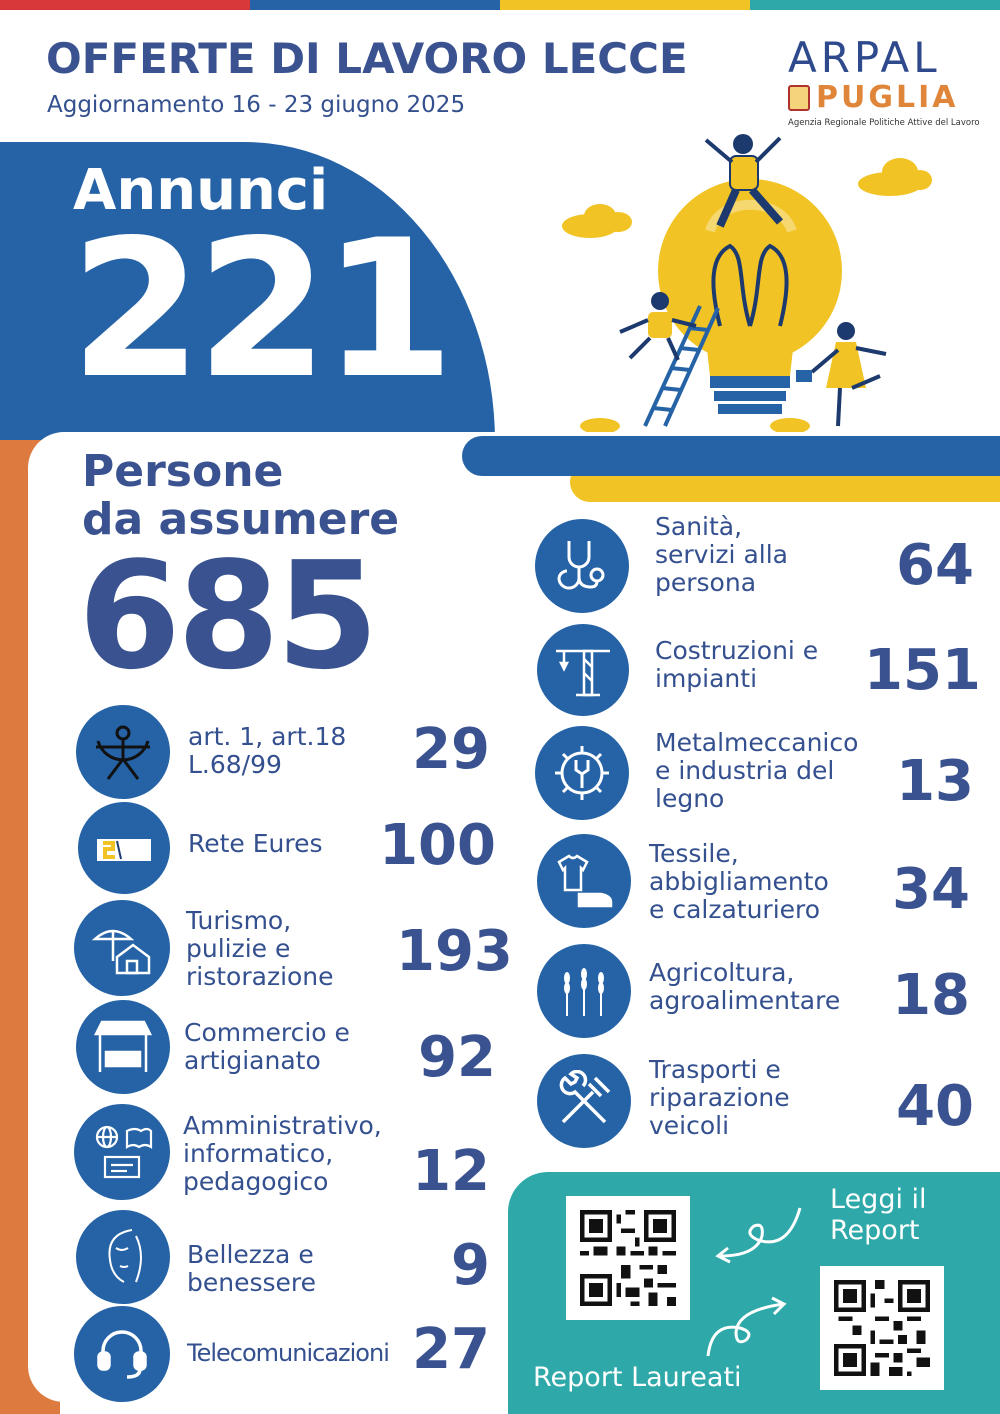 The height and width of the screenshot is (1414, 1000). Describe the element at coordinates (258, 1153) in the screenshot. I see `cat-label-line: informatico,` at that location.